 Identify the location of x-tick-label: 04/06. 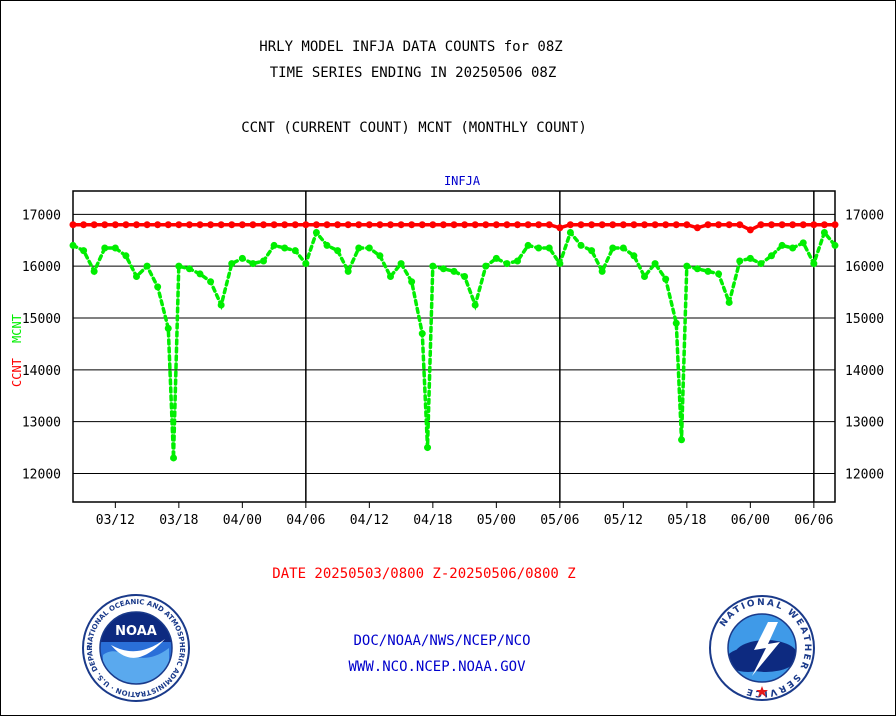
(305, 520).